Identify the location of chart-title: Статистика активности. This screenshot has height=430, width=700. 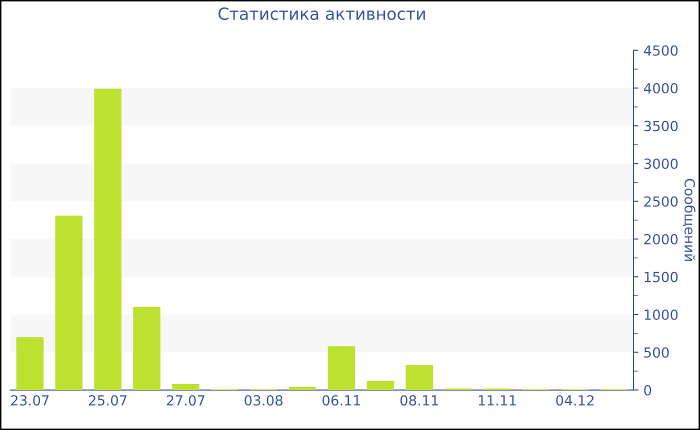
(321, 13).